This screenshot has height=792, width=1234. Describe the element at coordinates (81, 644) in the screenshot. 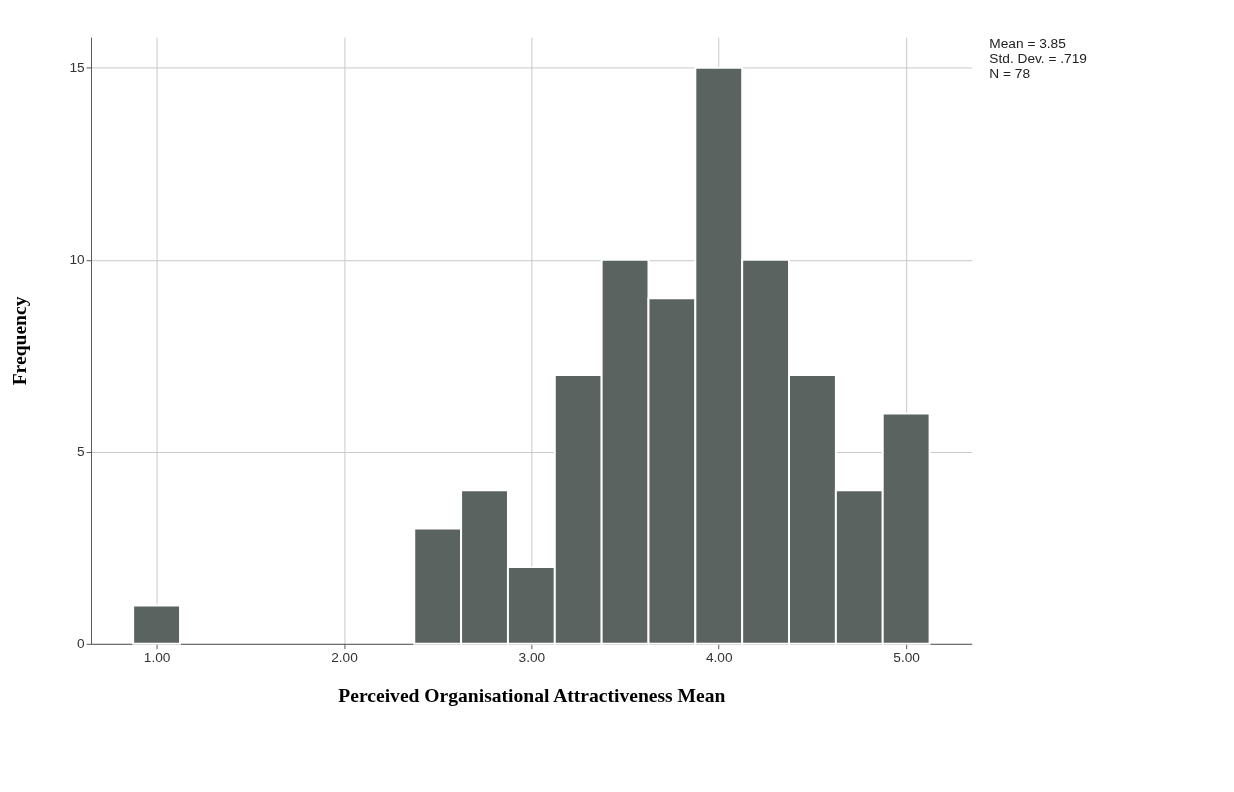

I see `y-tick-label: 0` at that location.